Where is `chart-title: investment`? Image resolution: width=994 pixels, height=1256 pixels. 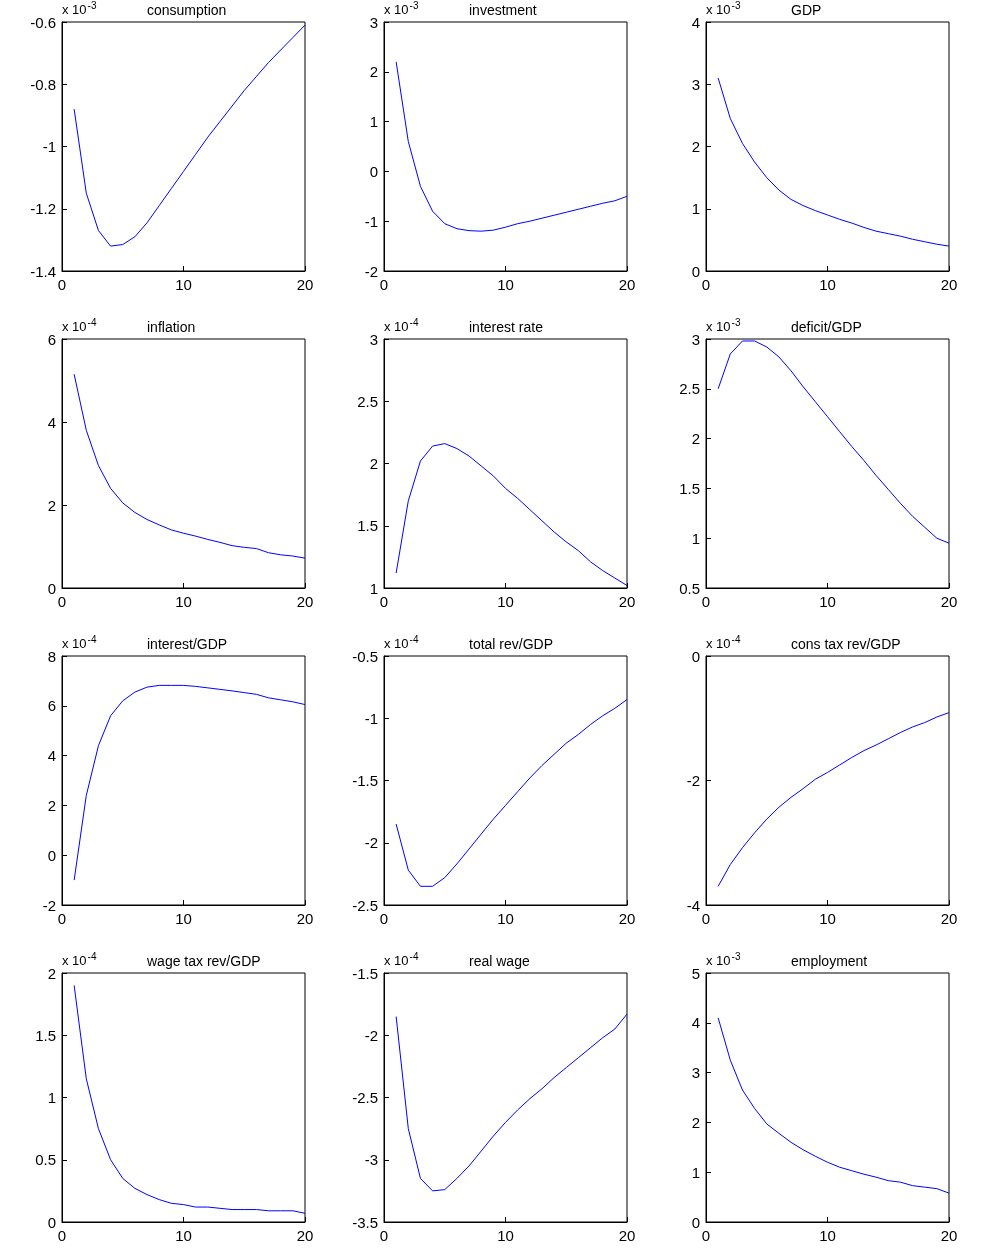
chart-title: investment is located at coordinates (503, 10).